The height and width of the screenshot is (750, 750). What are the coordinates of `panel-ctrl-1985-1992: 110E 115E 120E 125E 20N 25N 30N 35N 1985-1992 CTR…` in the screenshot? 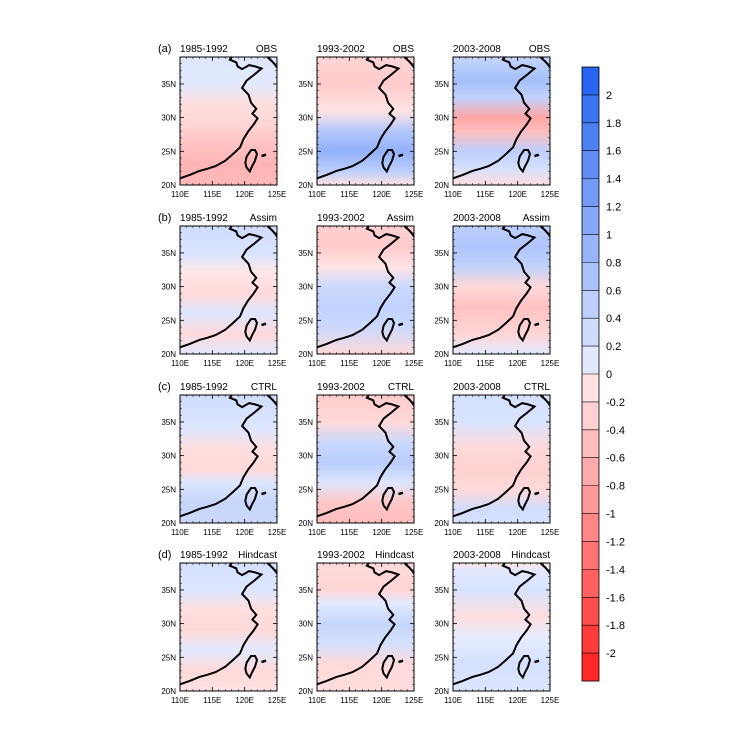 It's located at (222, 459).